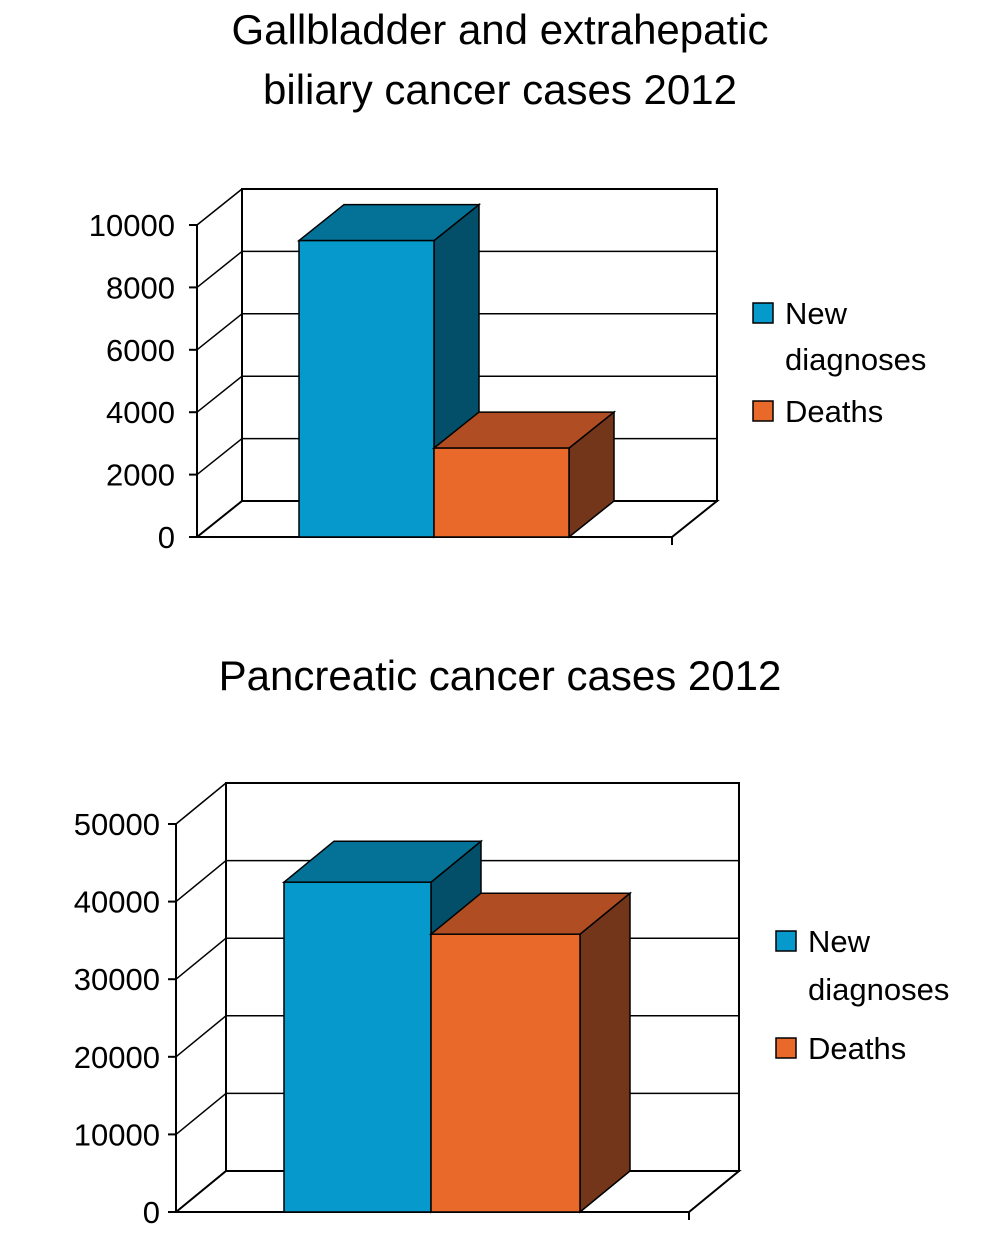 The width and height of the screenshot is (1000, 1236). What do you see at coordinates (117, 1057) in the screenshot?
I see `y-tick-label: 20000` at bounding box center [117, 1057].